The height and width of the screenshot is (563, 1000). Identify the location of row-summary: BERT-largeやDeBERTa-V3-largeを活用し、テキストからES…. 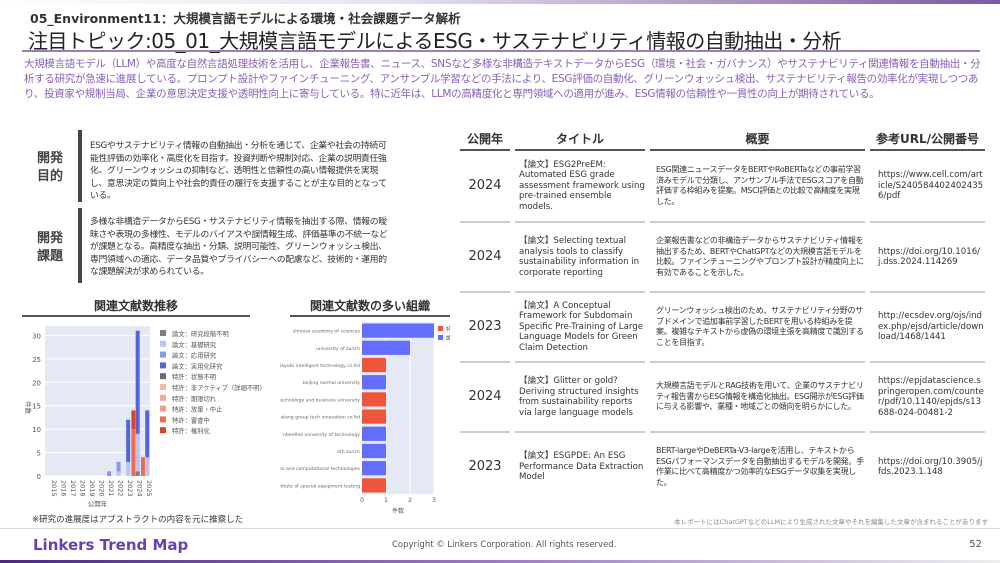
(757, 466).